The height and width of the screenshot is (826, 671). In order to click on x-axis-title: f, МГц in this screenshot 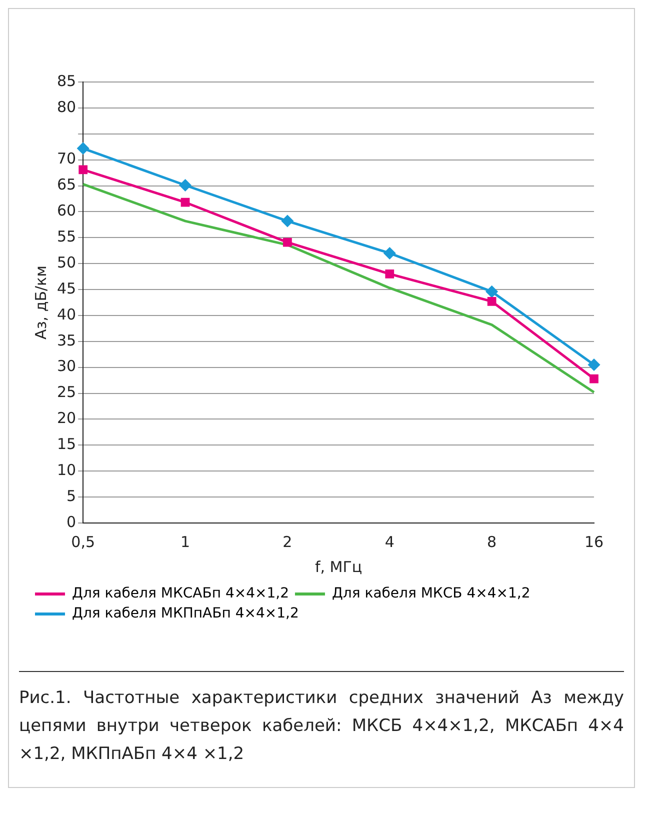, I will do `click(338, 567)`.